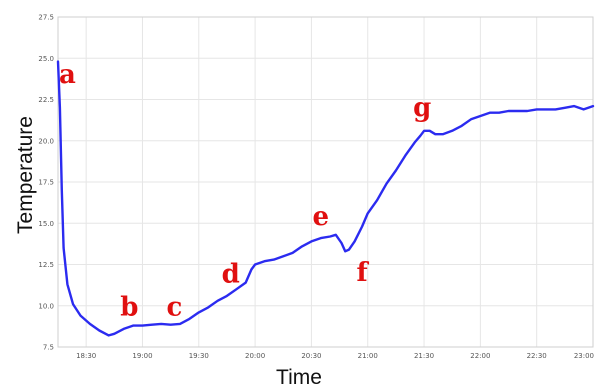 The height and width of the screenshot is (387, 598). What do you see at coordinates (368, 356) in the screenshot?
I see `x-tick-label: 21:00` at bounding box center [368, 356].